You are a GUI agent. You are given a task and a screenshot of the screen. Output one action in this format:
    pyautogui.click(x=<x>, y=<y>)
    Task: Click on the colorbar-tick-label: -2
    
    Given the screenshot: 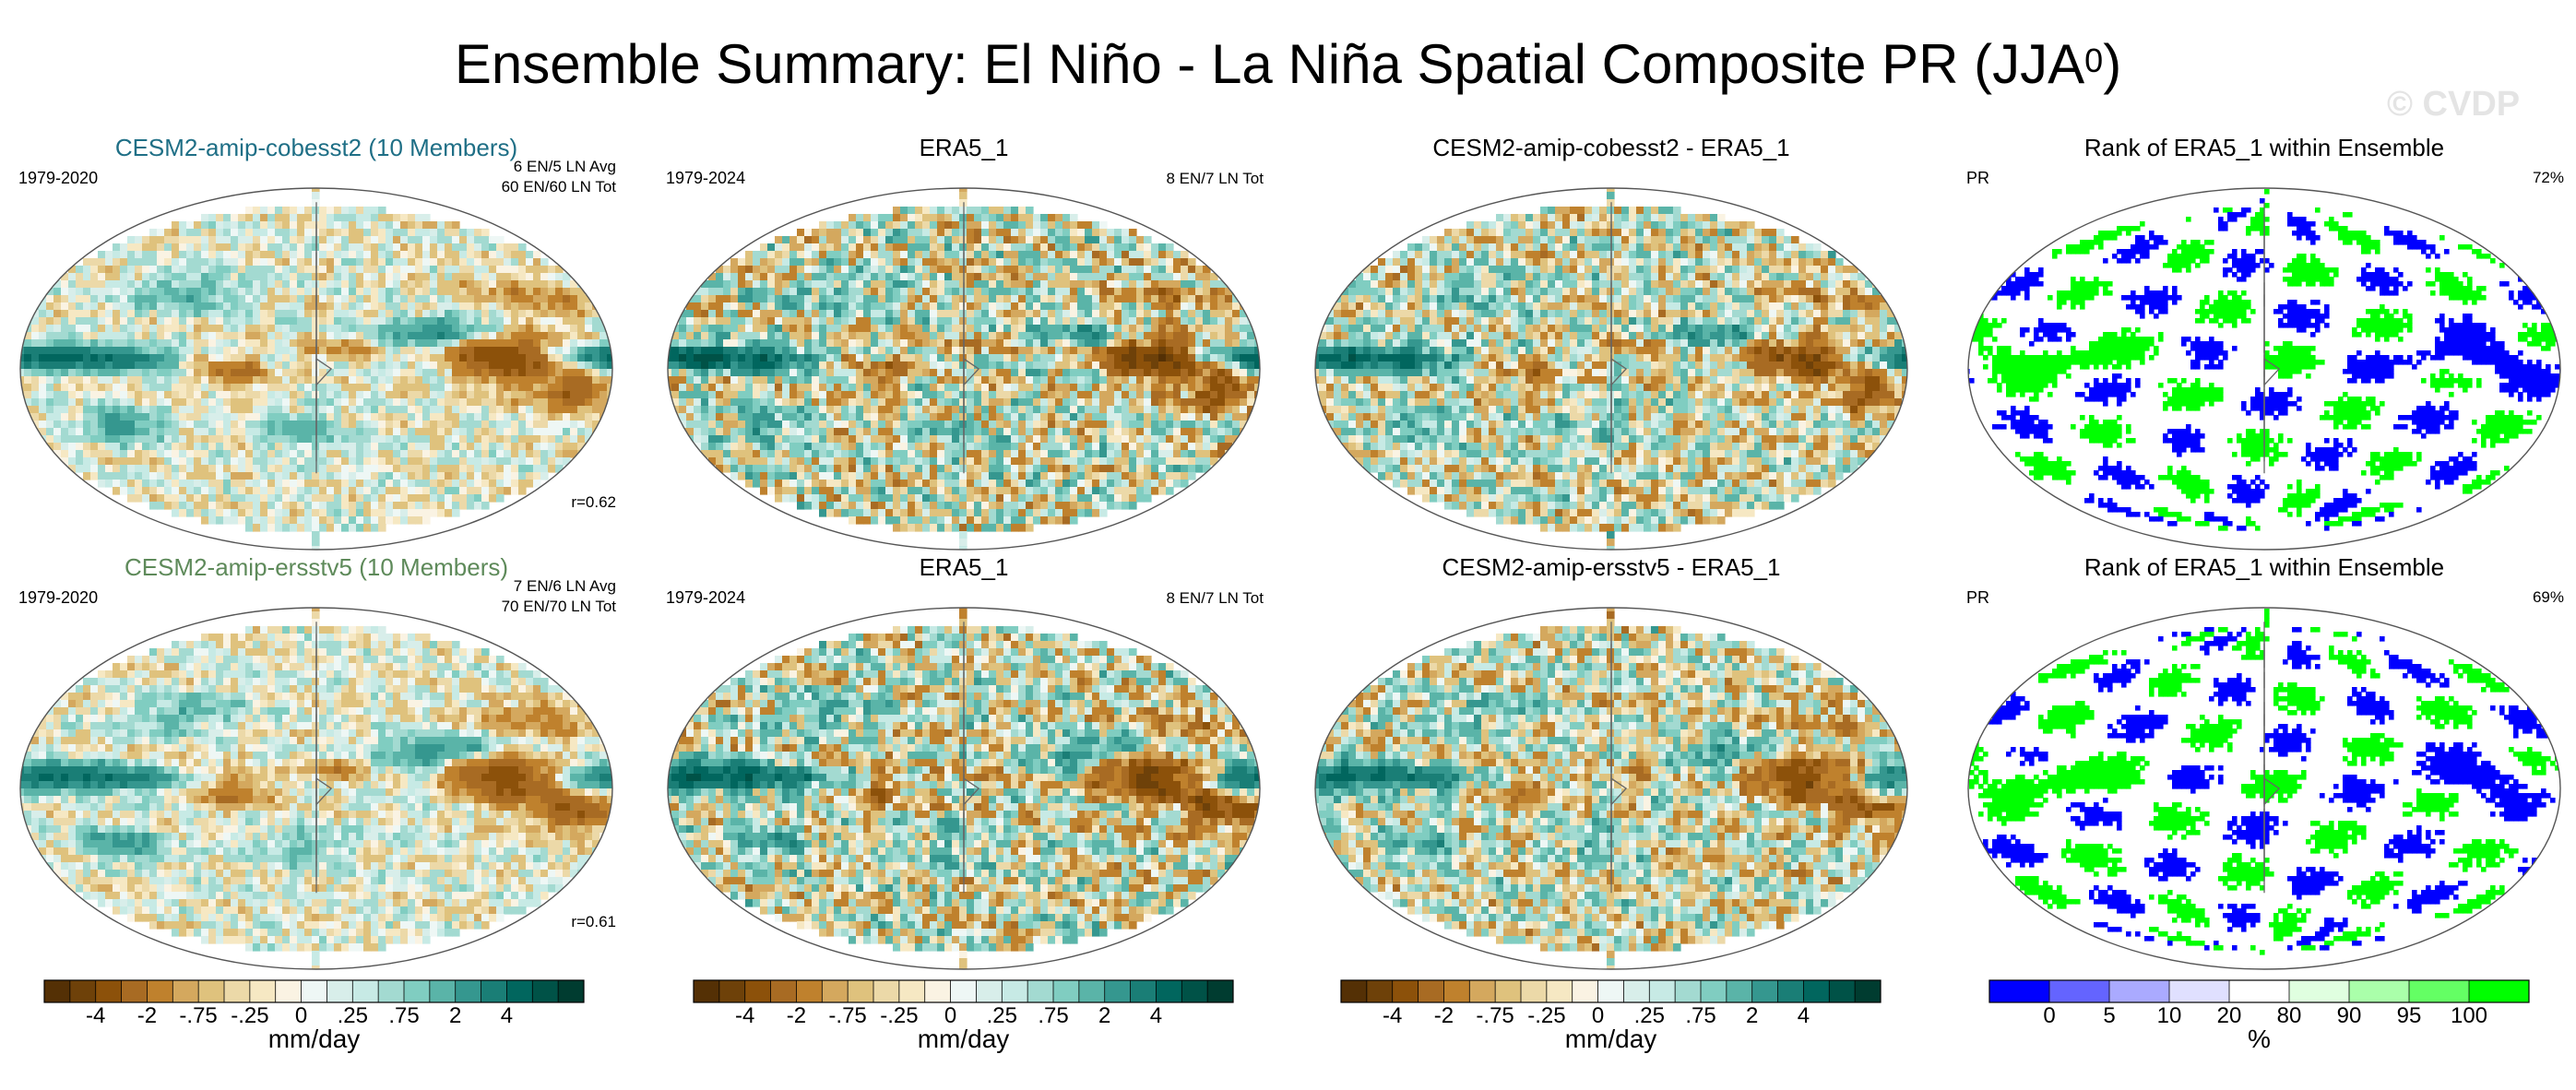 What is the action you would take?
    pyautogui.click(x=796, y=1015)
    